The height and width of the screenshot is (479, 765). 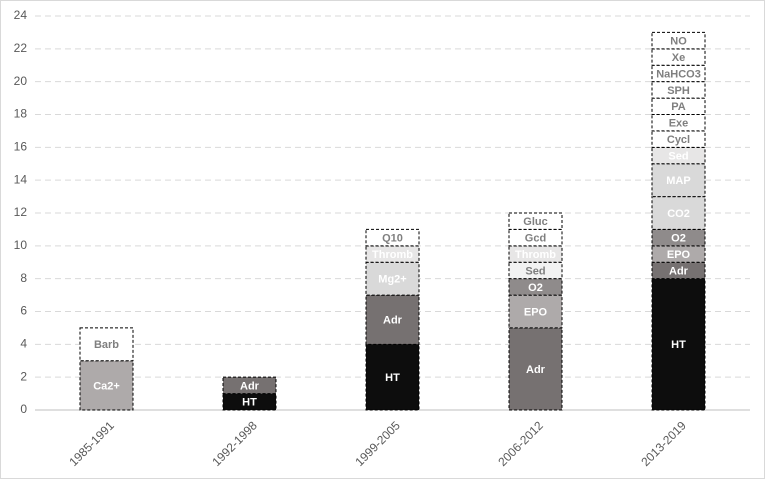 I want to click on segment-label: Gluc, so click(x=535, y=222).